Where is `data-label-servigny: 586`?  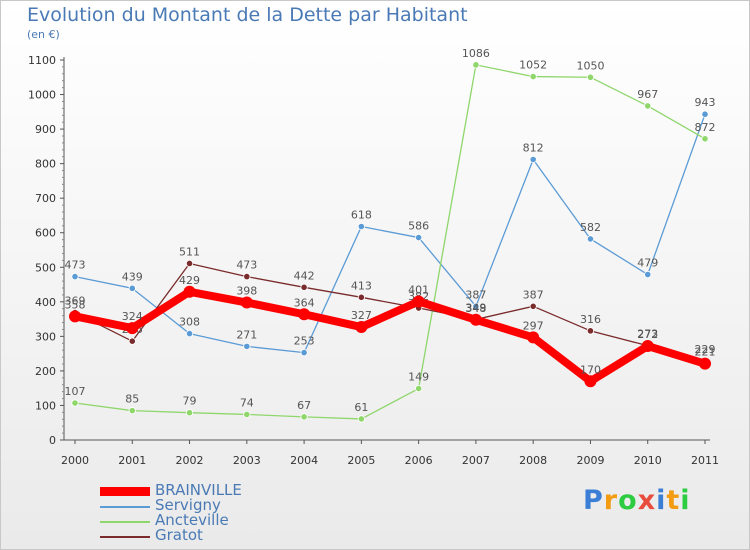
data-label-servigny: 586 is located at coordinates (418, 226).